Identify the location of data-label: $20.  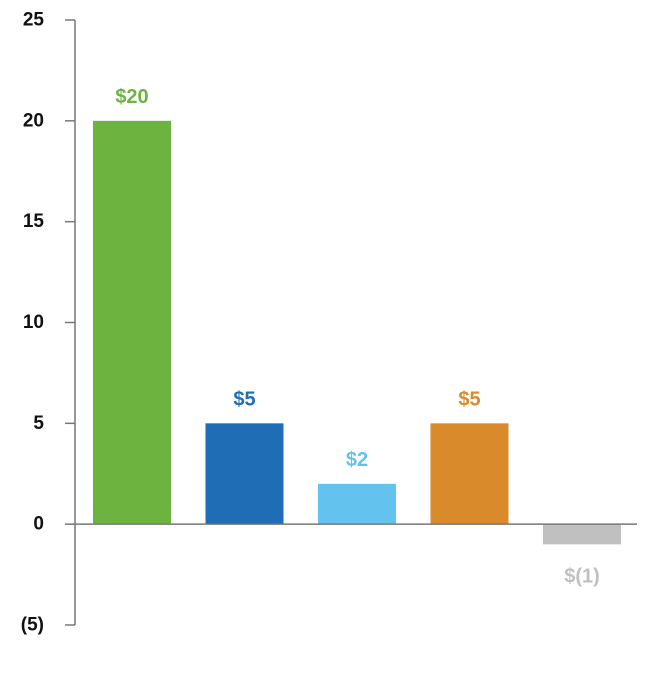
(131, 97).